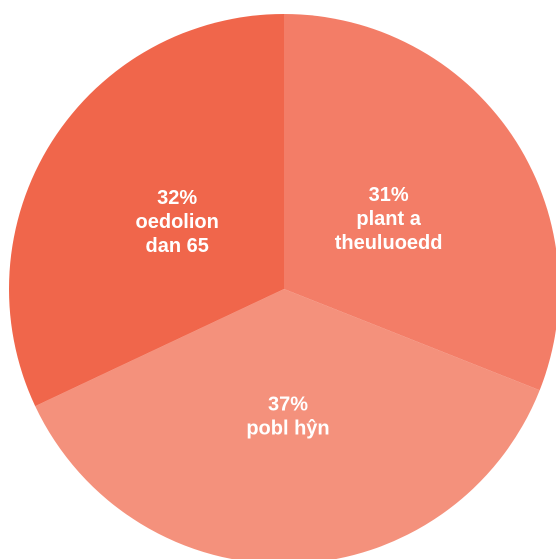 This screenshot has width=556, height=559. I want to click on slice-name-label: plant a, so click(388, 219).